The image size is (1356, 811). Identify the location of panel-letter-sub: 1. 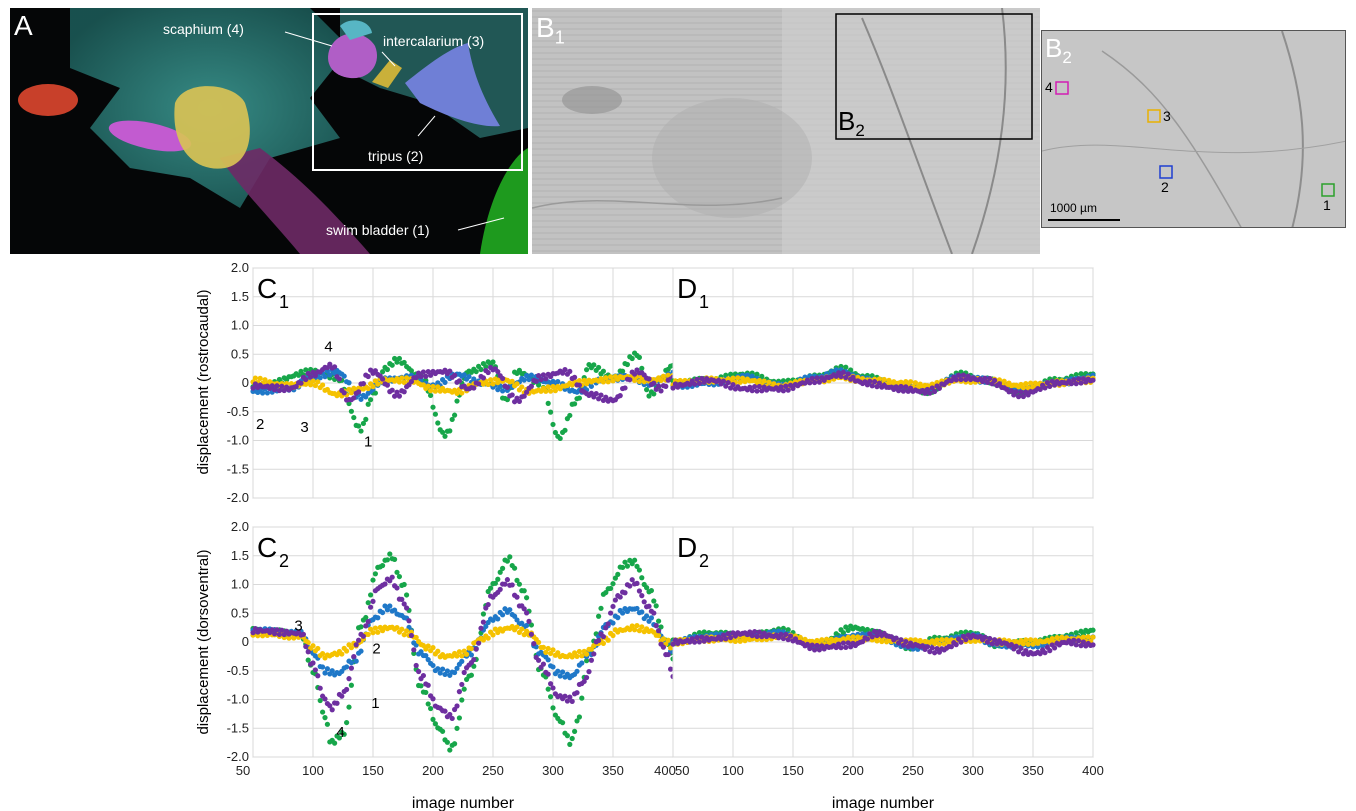
(704, 302).